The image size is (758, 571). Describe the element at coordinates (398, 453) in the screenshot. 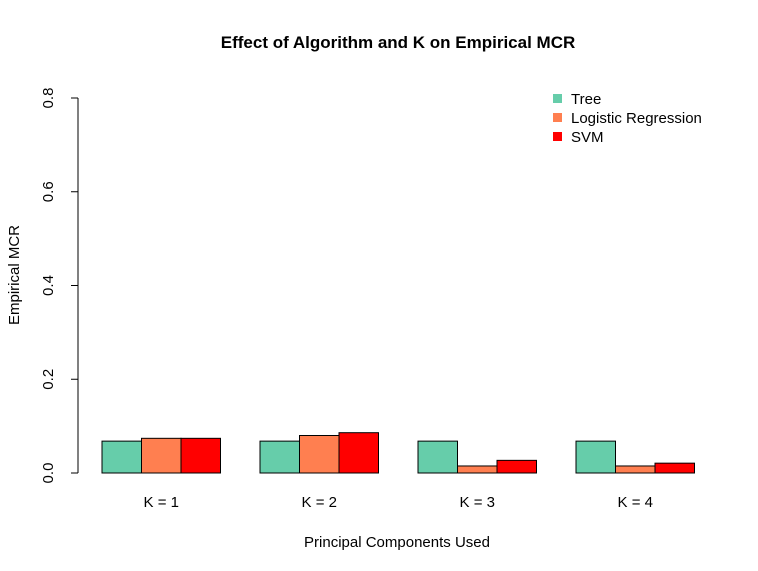

I see `bars-group` at that location.